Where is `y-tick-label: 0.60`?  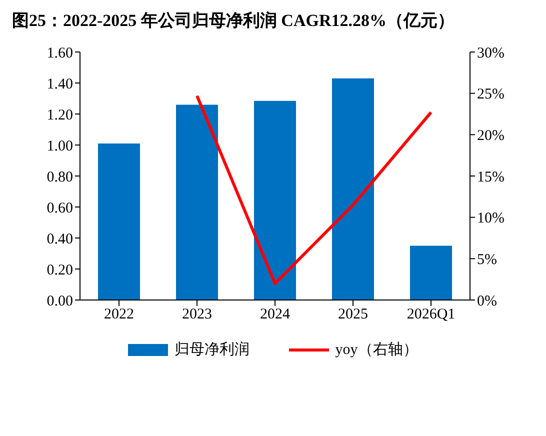 y-tick-label: 0.60 is located at coordinates (59, 208).